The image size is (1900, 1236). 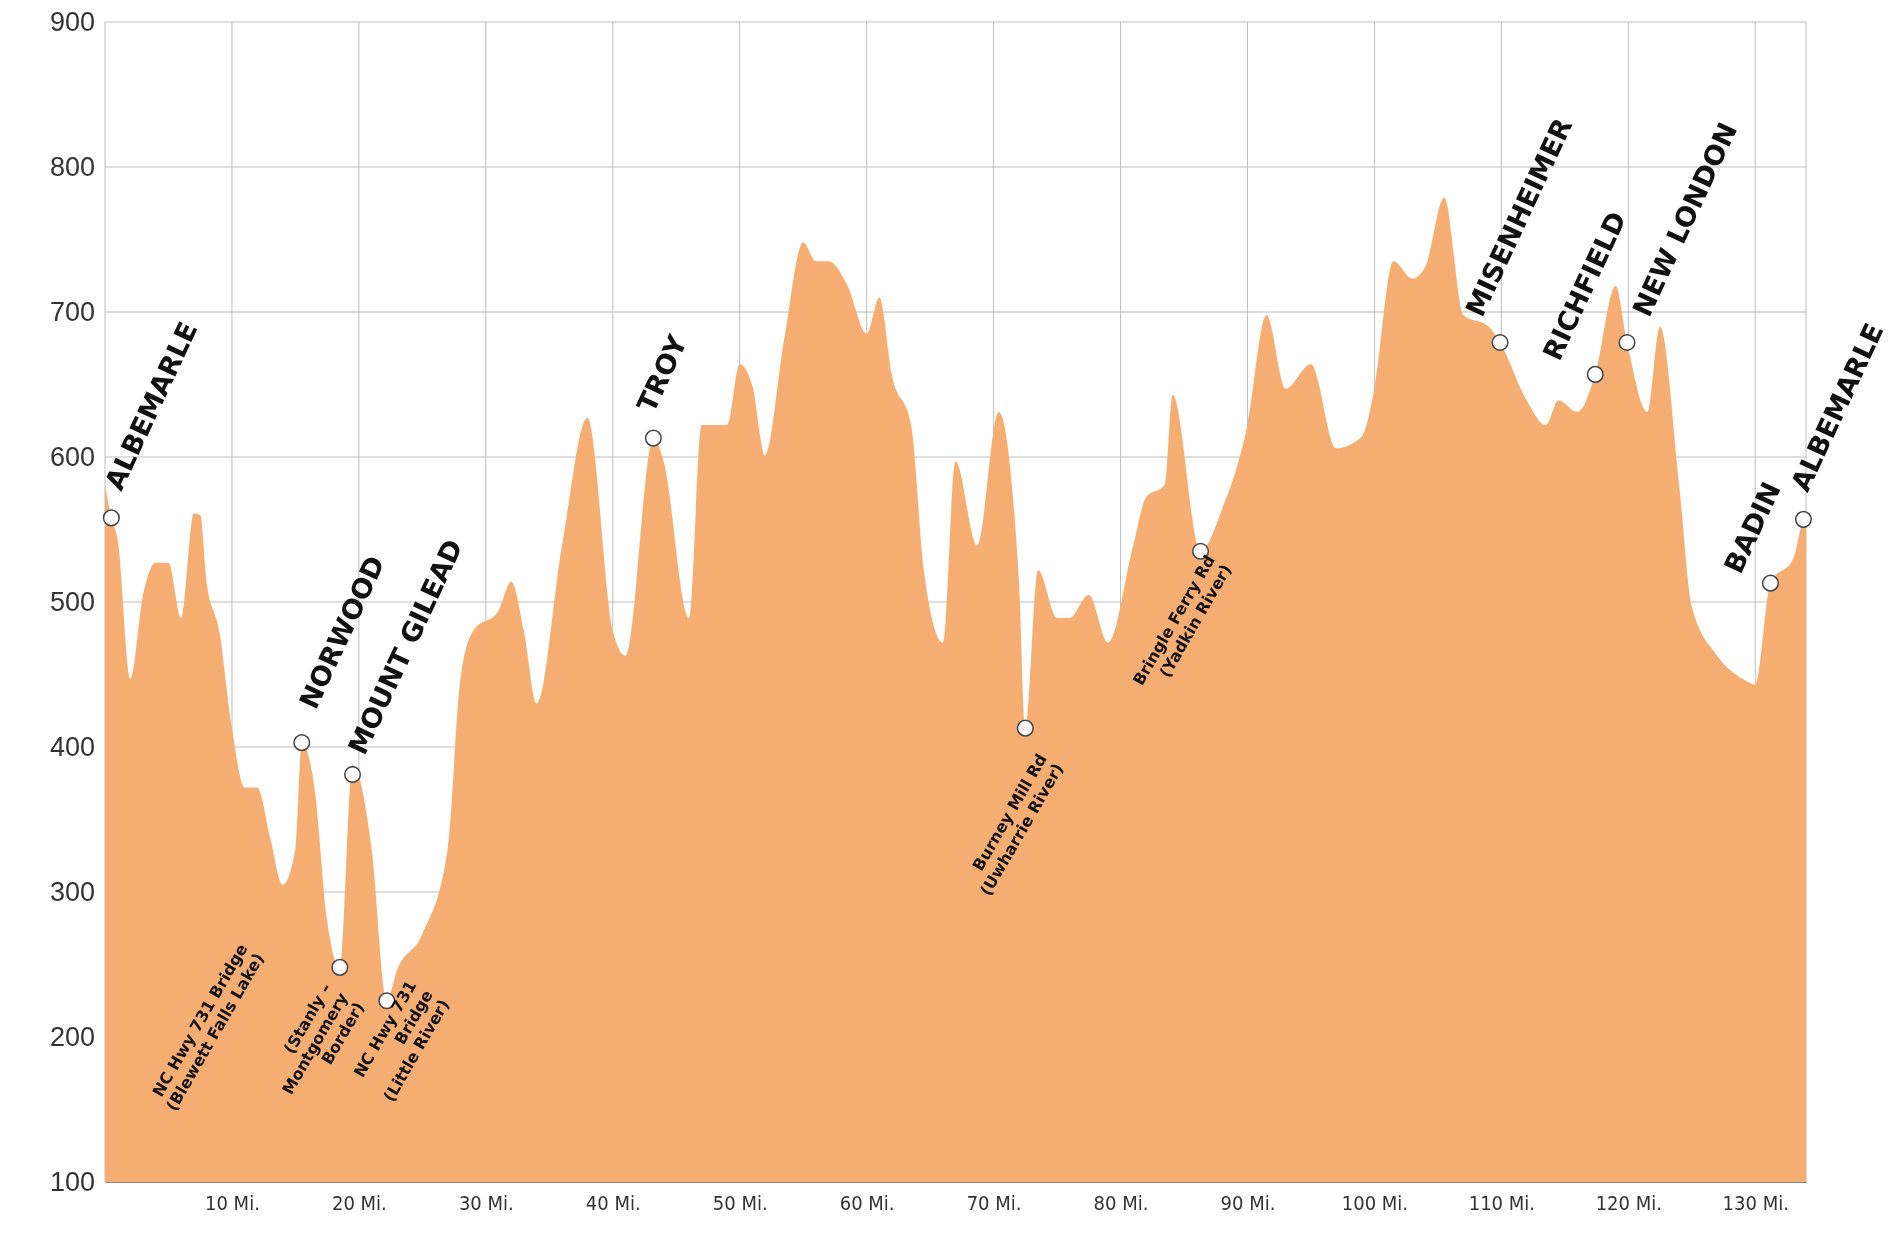 What do you see at coordinates (72, 312) in the screenshot?
I see `y-tick-label: 700` at bounding box center [72, 312].